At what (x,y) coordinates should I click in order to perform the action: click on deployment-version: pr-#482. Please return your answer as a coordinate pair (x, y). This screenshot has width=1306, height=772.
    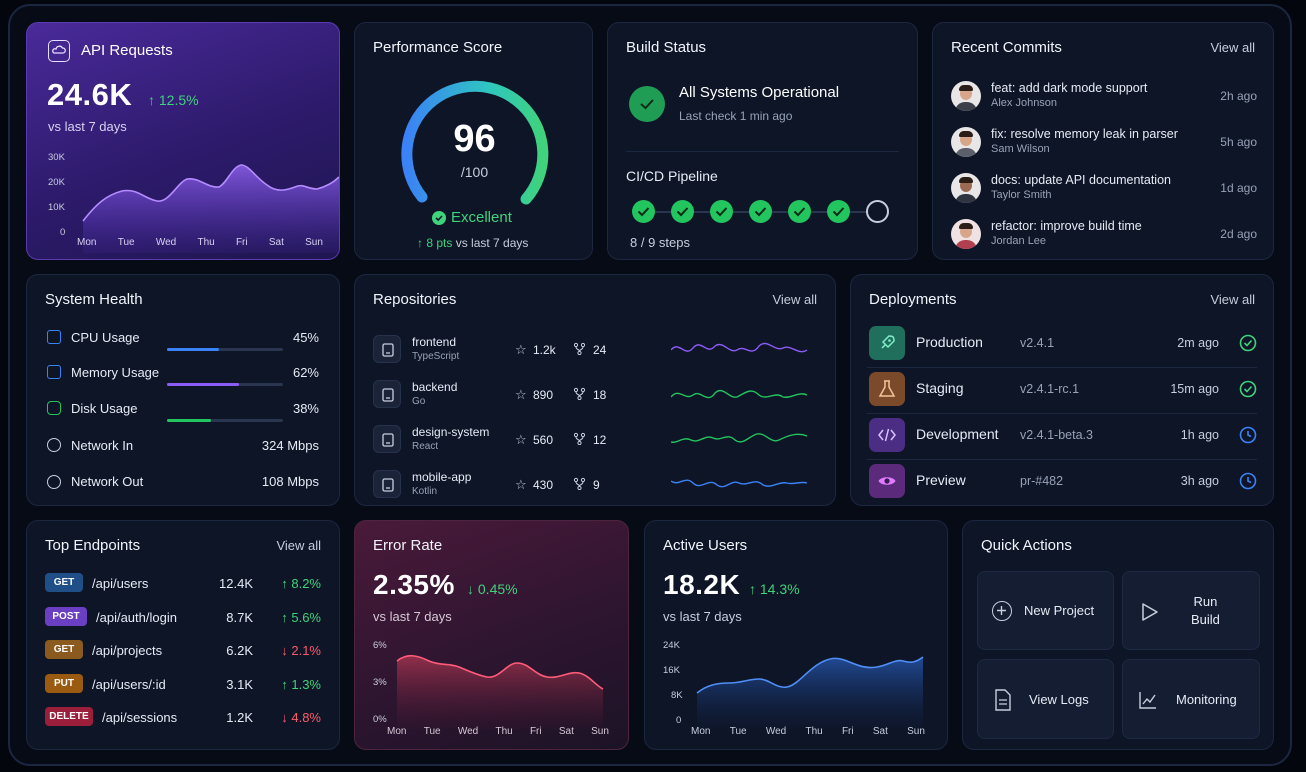
    Looking at the image, I should click on (1042, 481).